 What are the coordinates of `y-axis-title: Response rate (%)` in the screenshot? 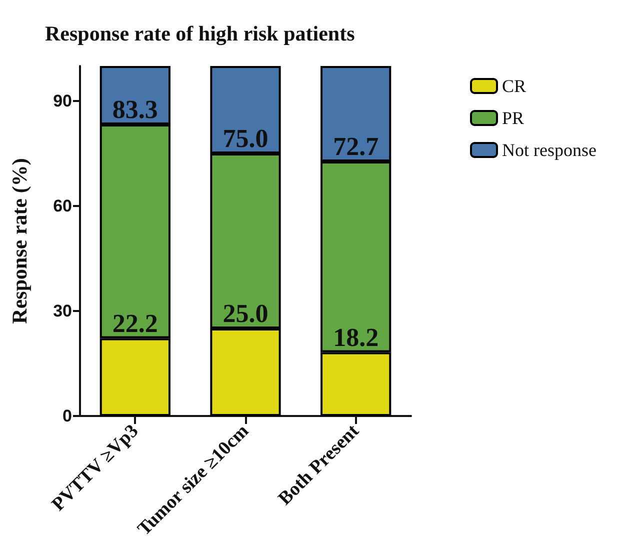 It's located at (20, 241).